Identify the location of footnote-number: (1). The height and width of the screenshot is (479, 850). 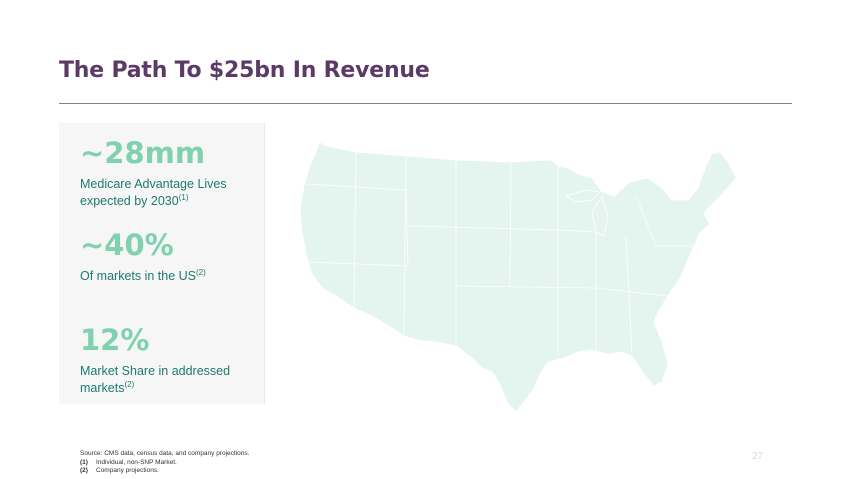
(84, 462).